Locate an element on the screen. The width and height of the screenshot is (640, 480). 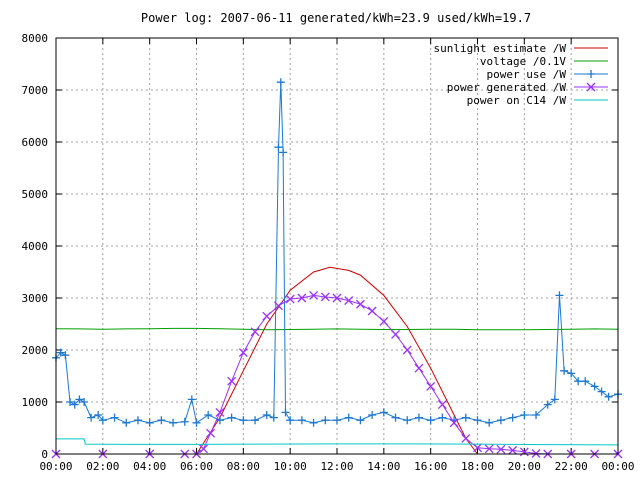
x-tick-label: 20:00 is located at coordinates (524, 466).